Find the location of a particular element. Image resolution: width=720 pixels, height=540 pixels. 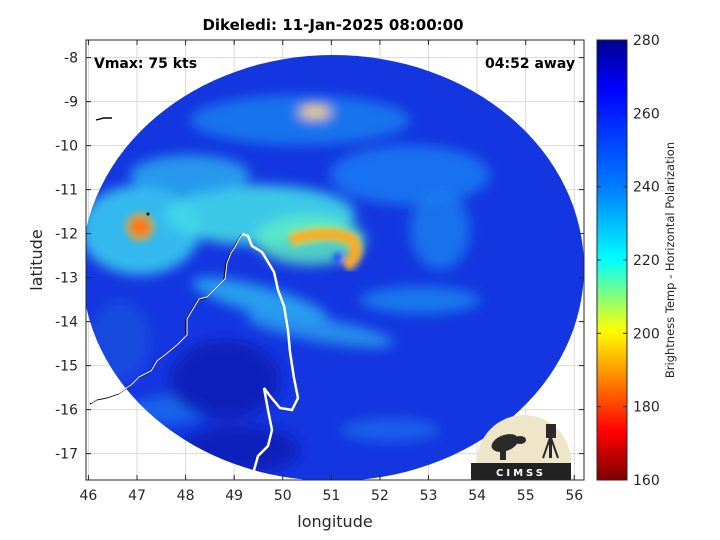

x-tick-label: 56 is located at coordinates (574, 496).